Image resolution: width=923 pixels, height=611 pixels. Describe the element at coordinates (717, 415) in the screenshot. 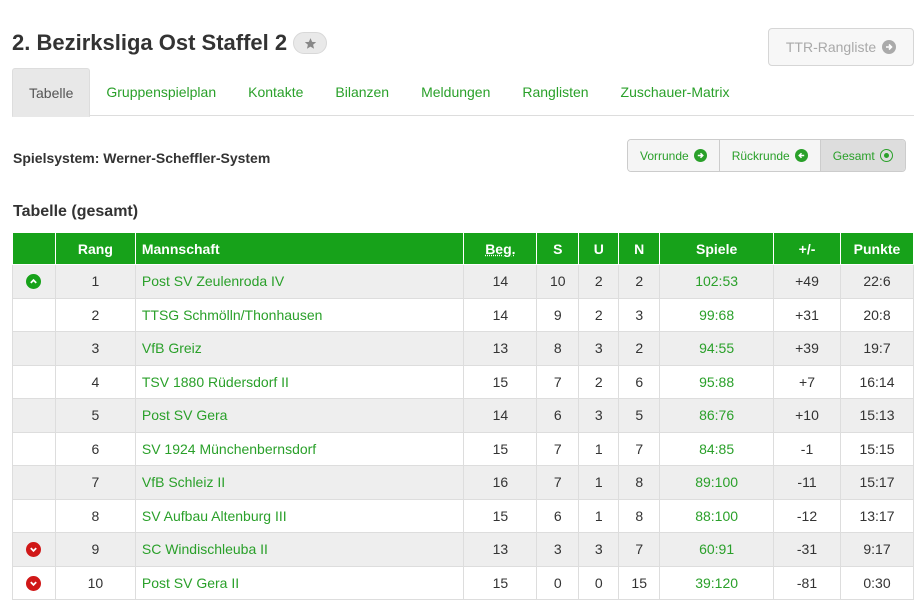

I see `spiele-link: 86:76` at that location.